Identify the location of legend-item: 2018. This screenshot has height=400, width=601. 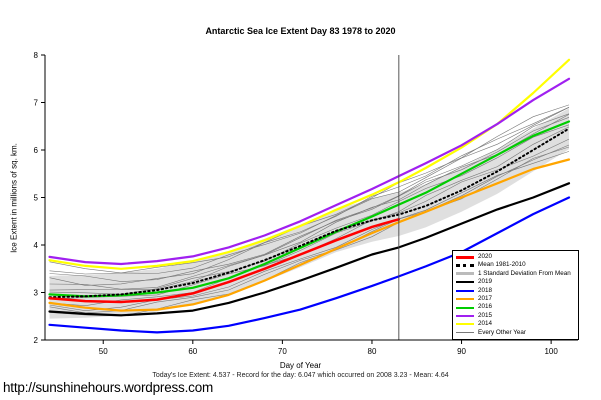
(515, 291).